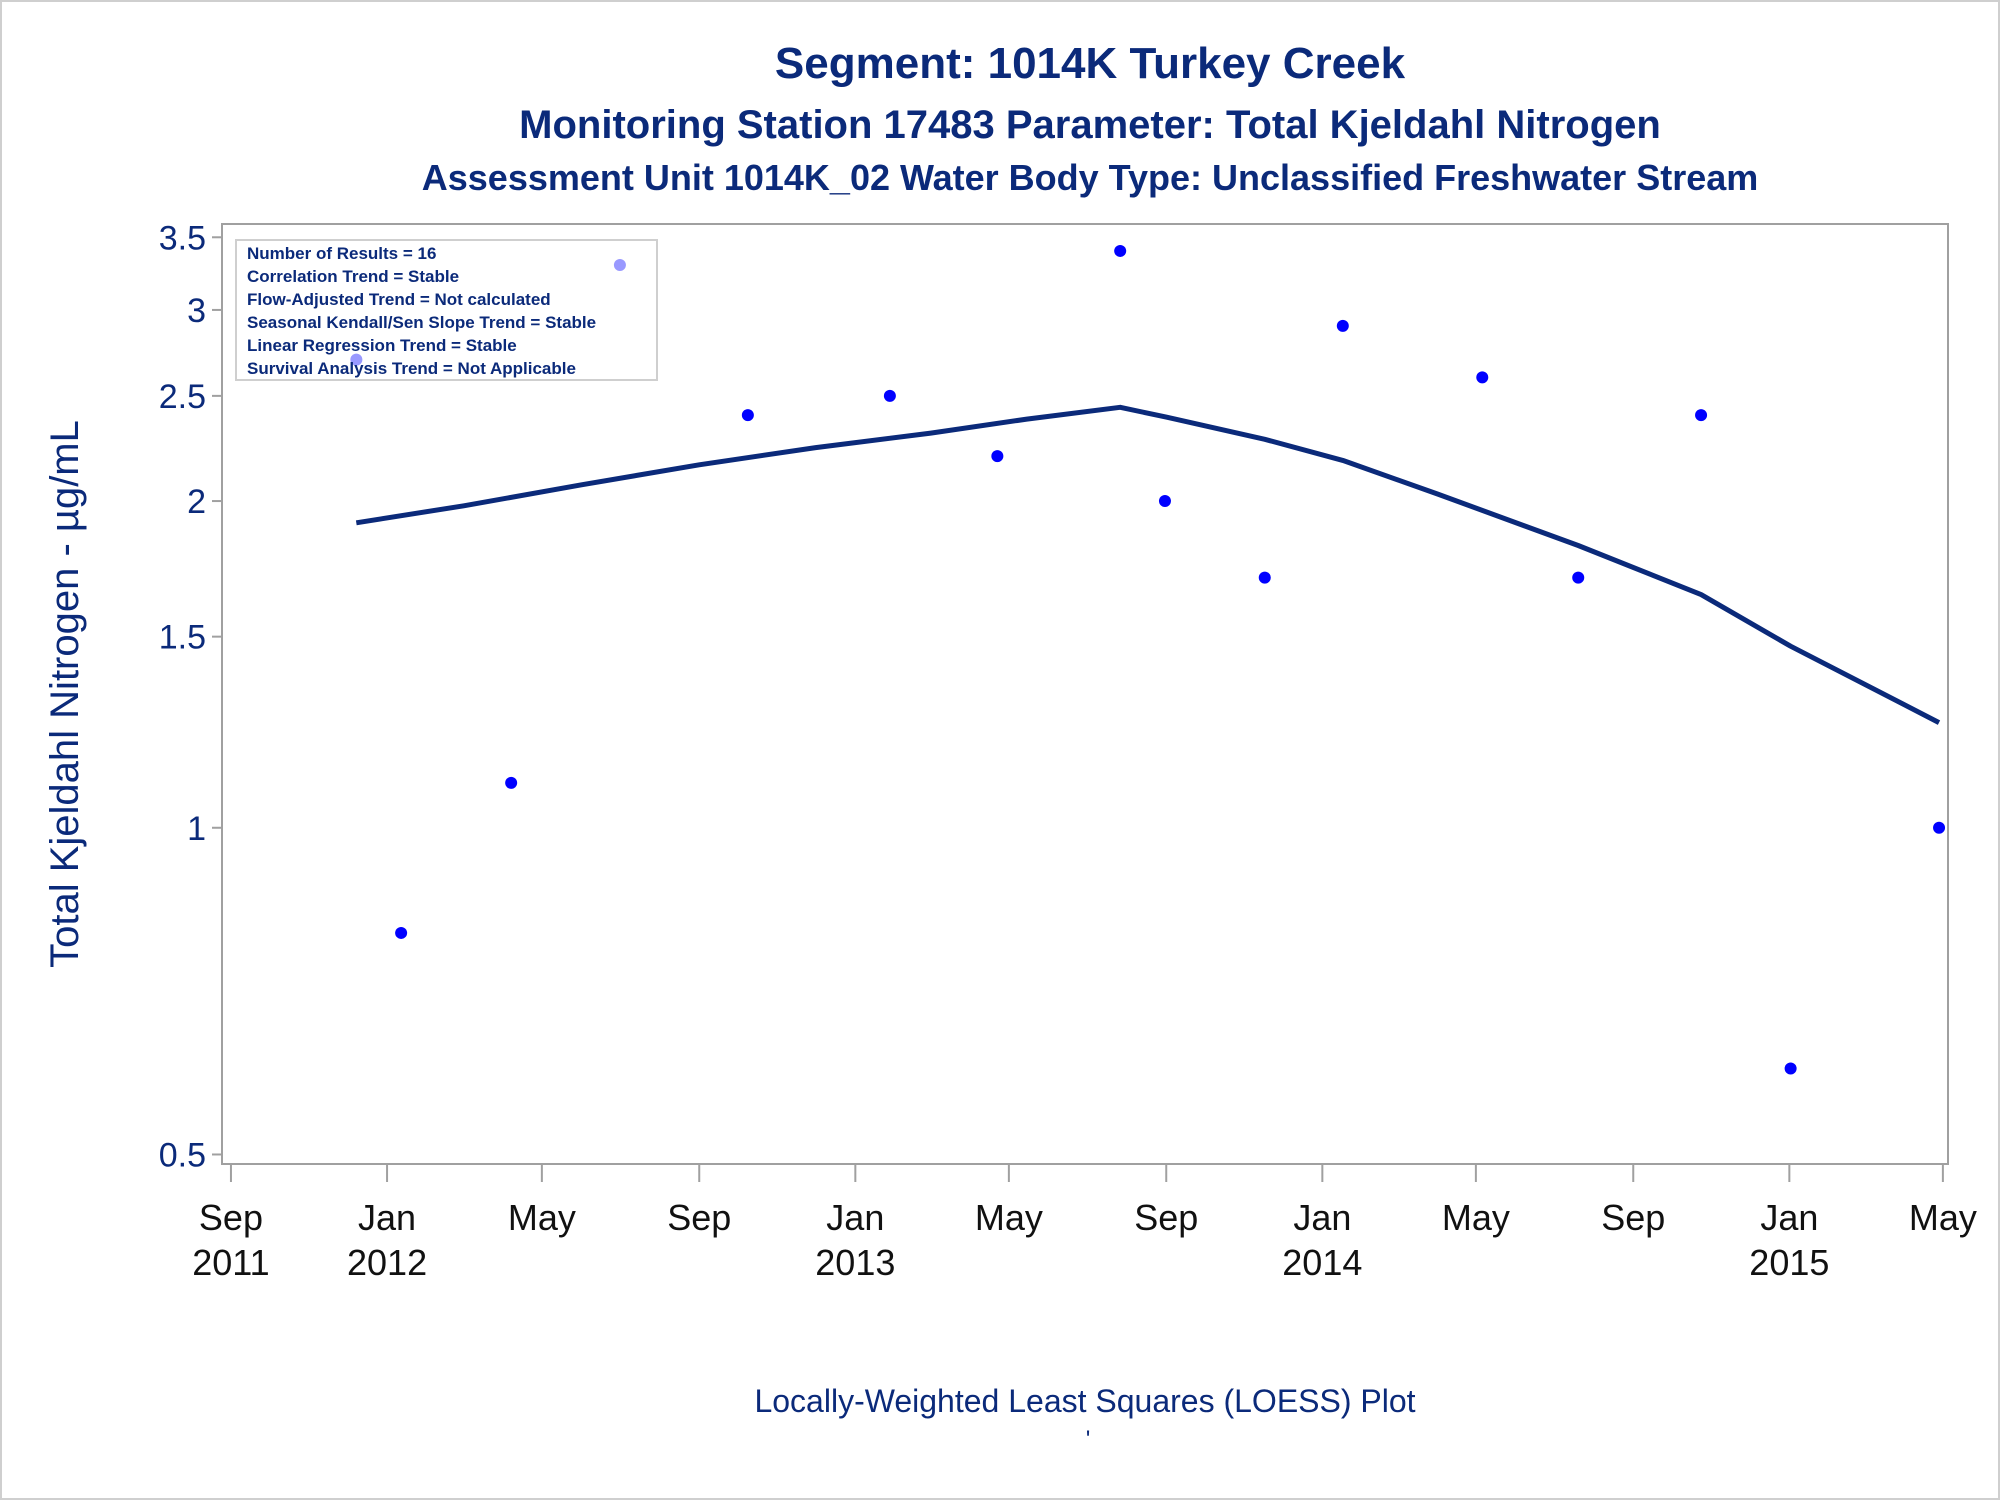 The height and width of the screenshot is (1500, 2000). Describe the element at coordinates (1633, 1217) in the screenshot. I see `x-tick-label-9: Sep` at that location.